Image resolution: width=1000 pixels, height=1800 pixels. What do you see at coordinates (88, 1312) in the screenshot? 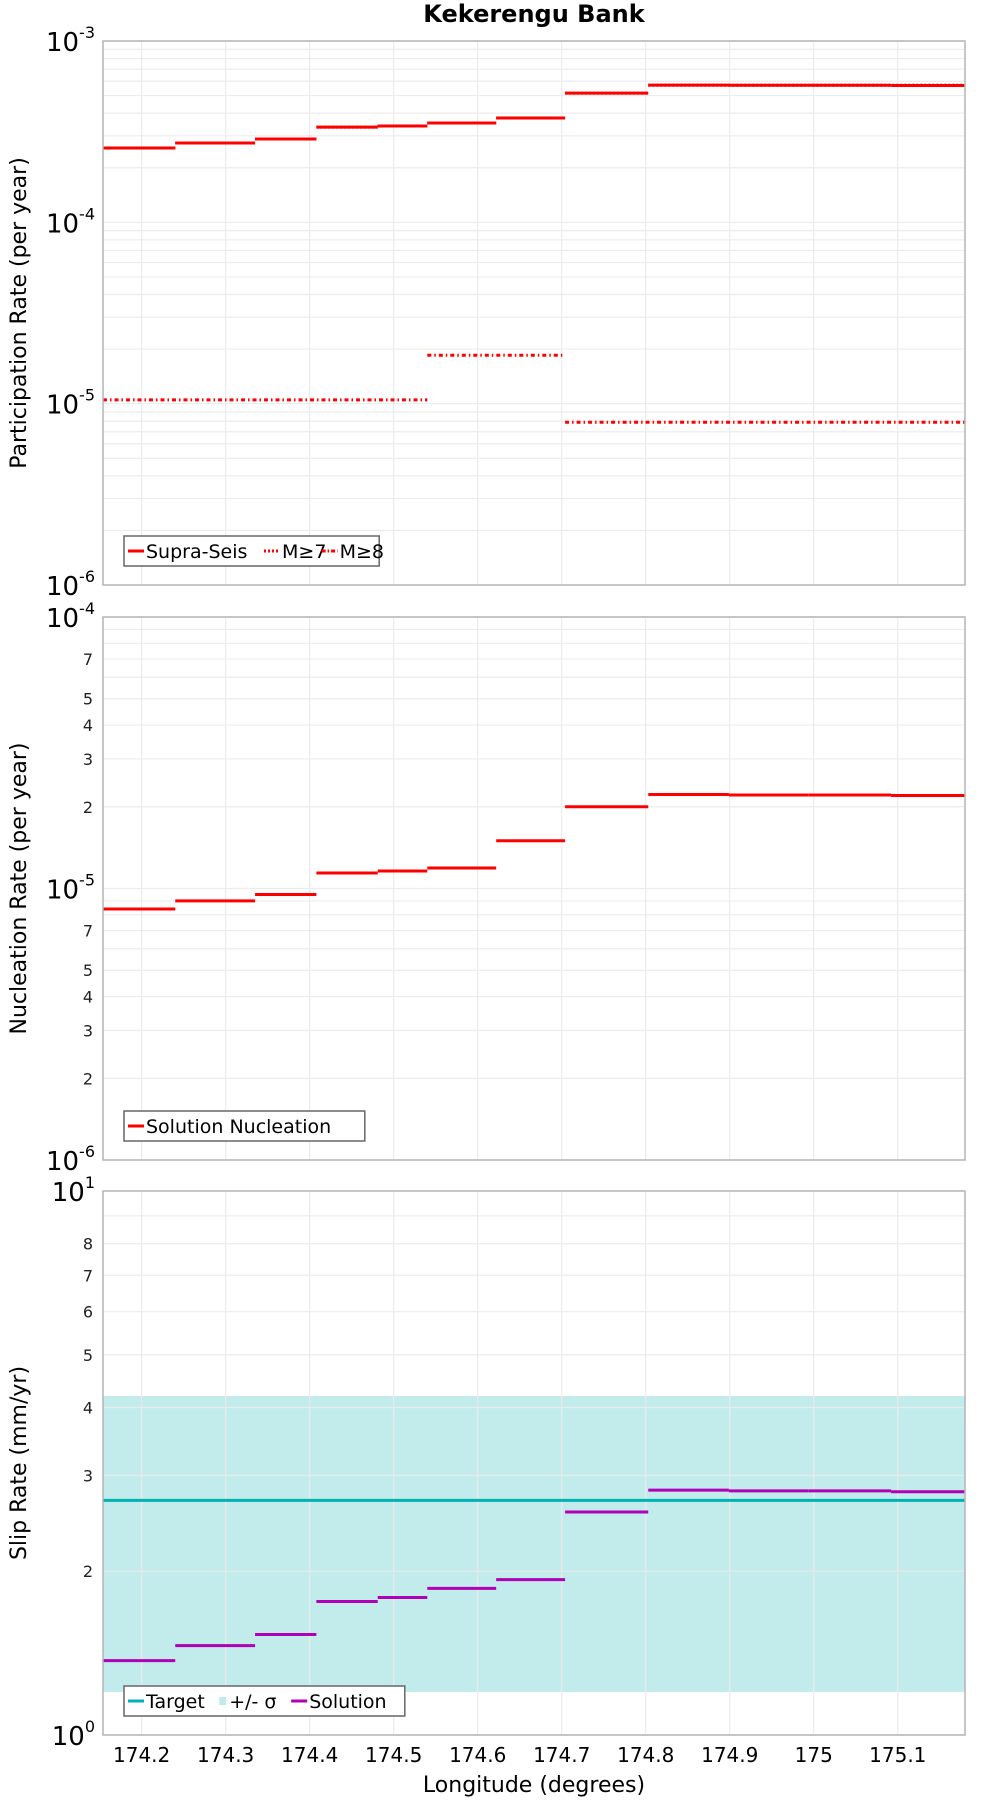
I see `y-tick-label-minor: 6` at bounding box center [88, 1312].